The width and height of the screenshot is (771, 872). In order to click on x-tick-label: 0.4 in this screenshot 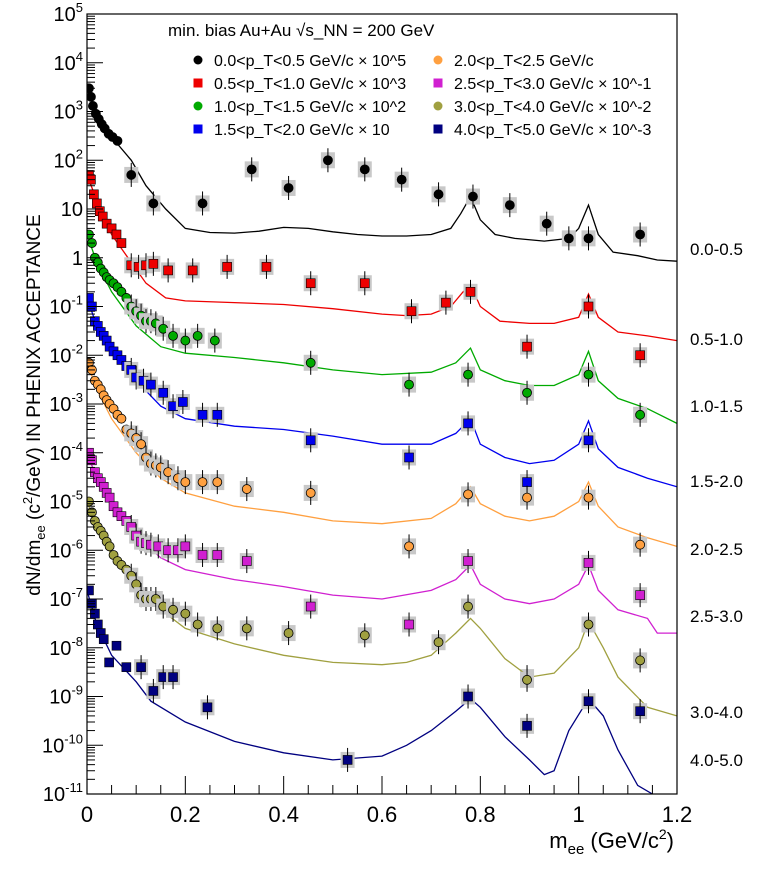, I will do `click(283, 814)`.